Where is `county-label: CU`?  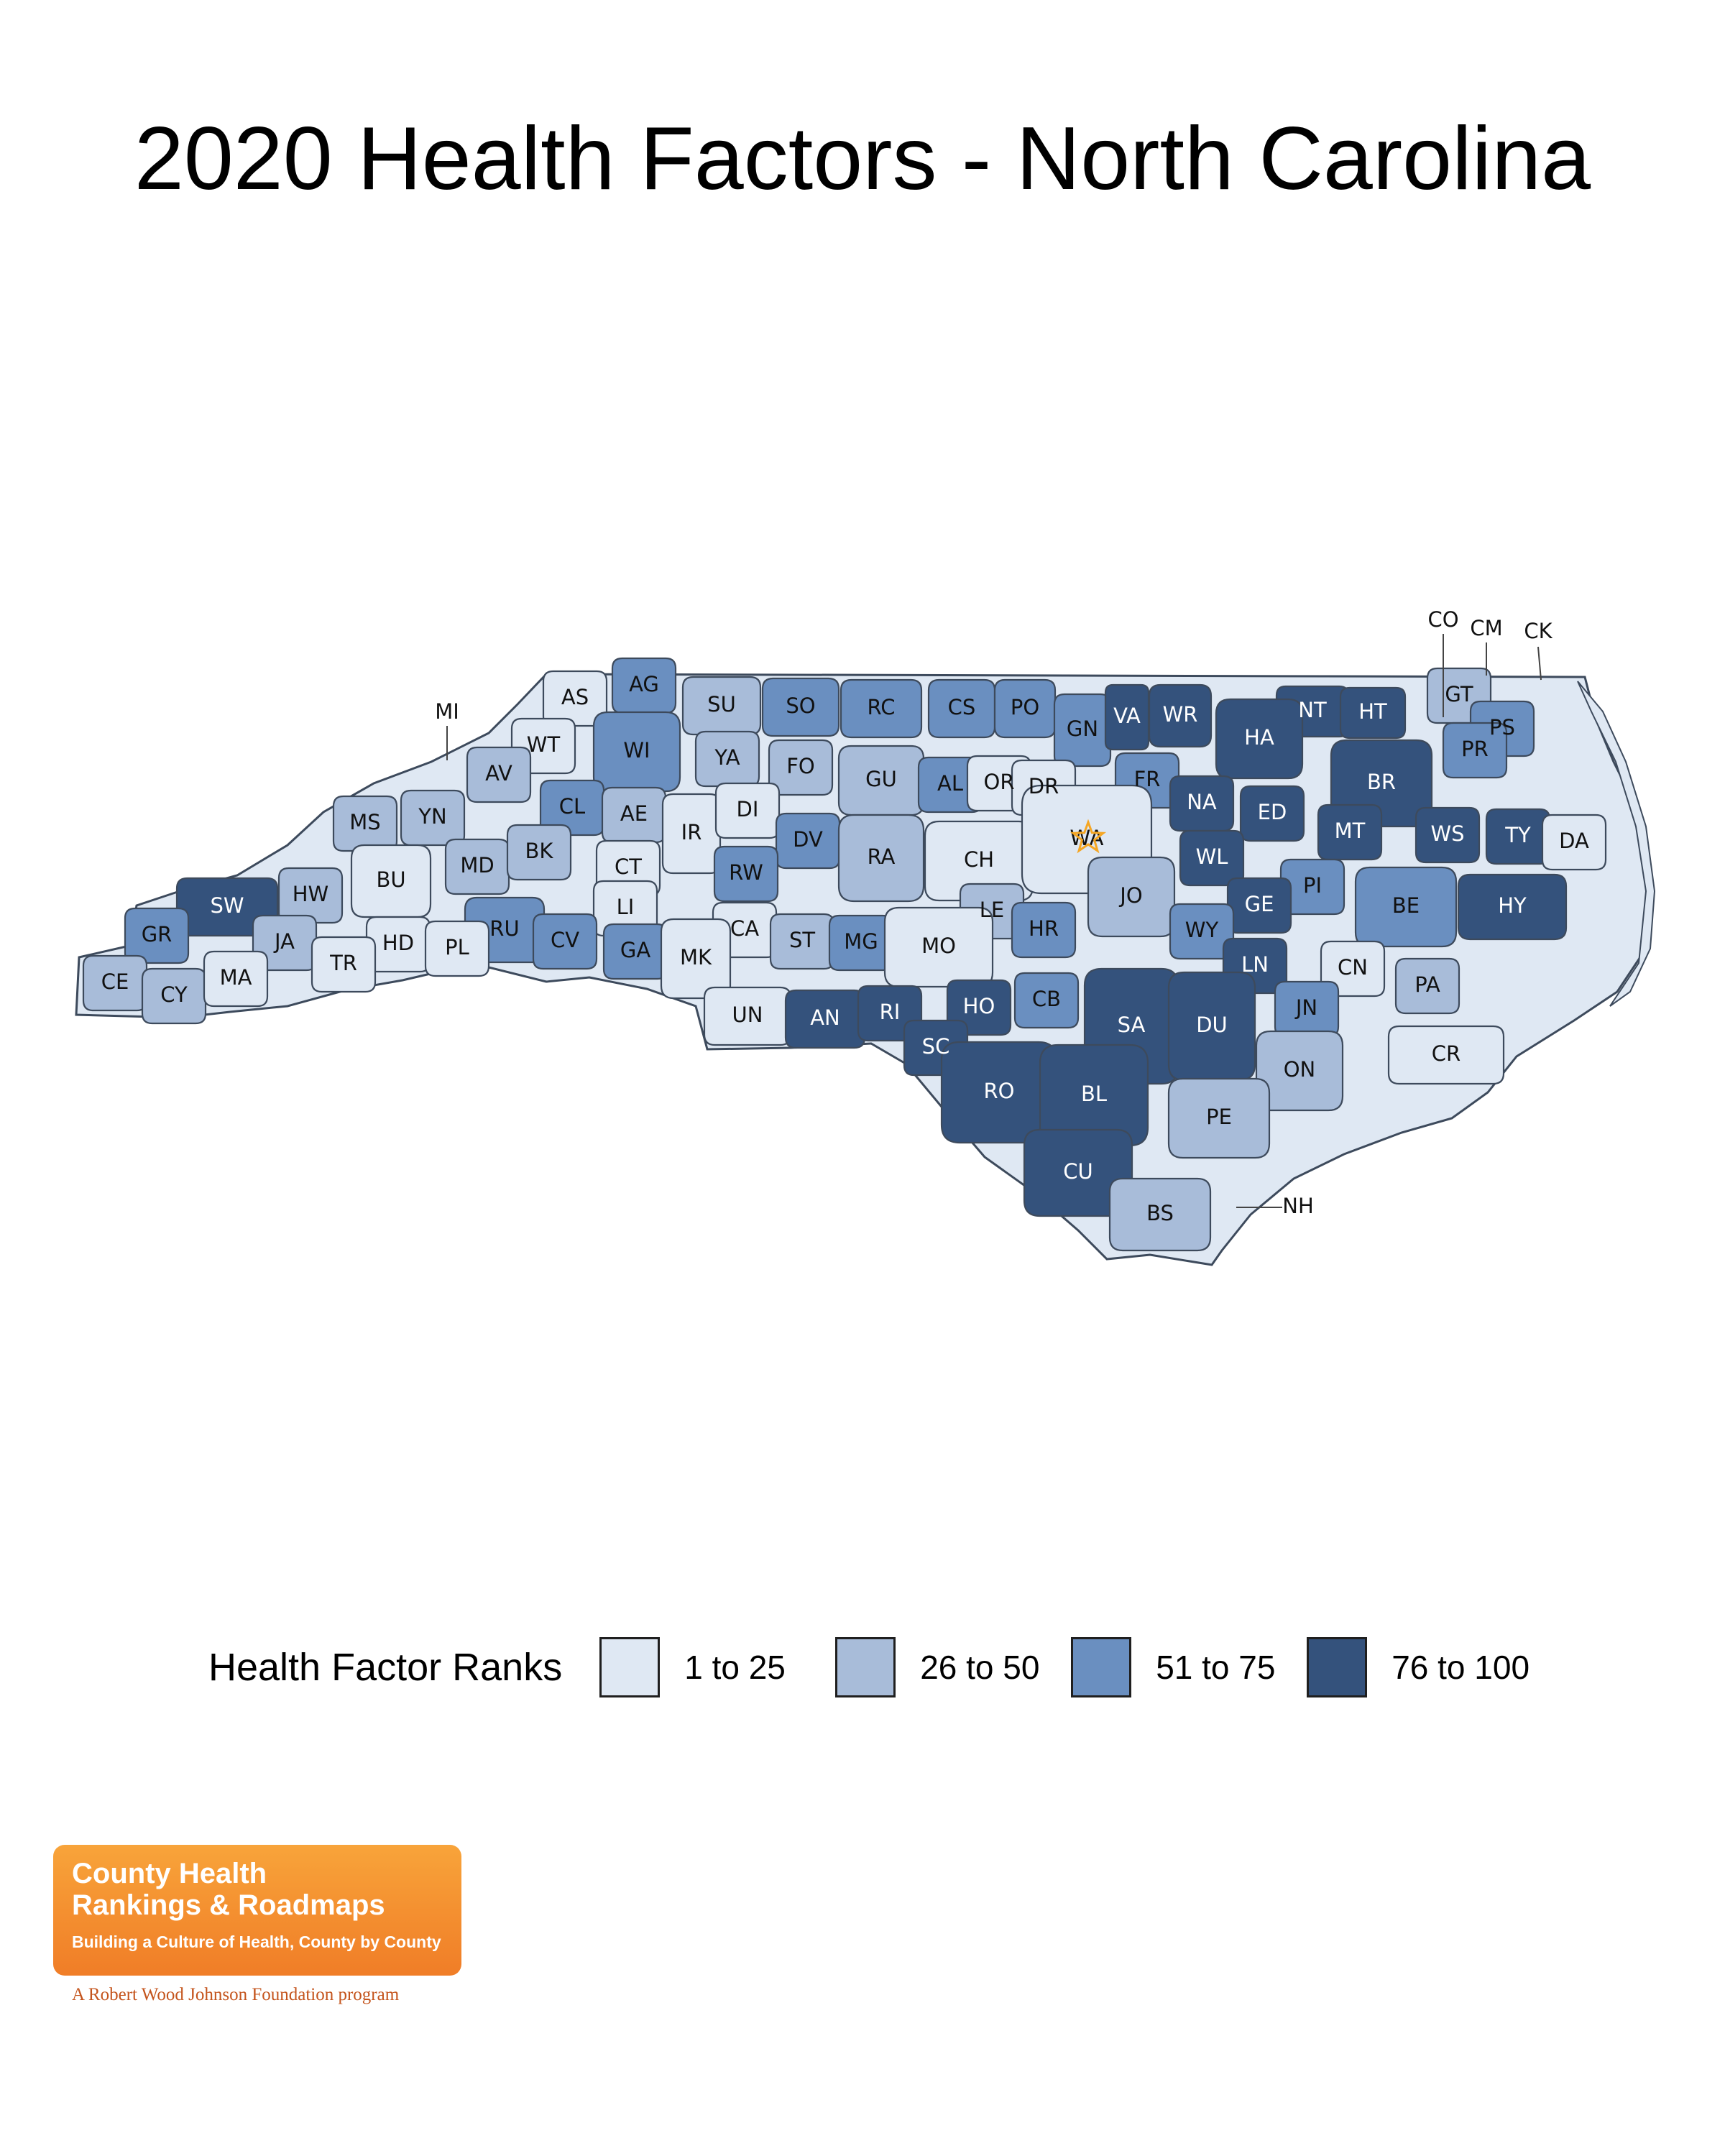 county-label: CU is located at coordinates (1077, 1171).